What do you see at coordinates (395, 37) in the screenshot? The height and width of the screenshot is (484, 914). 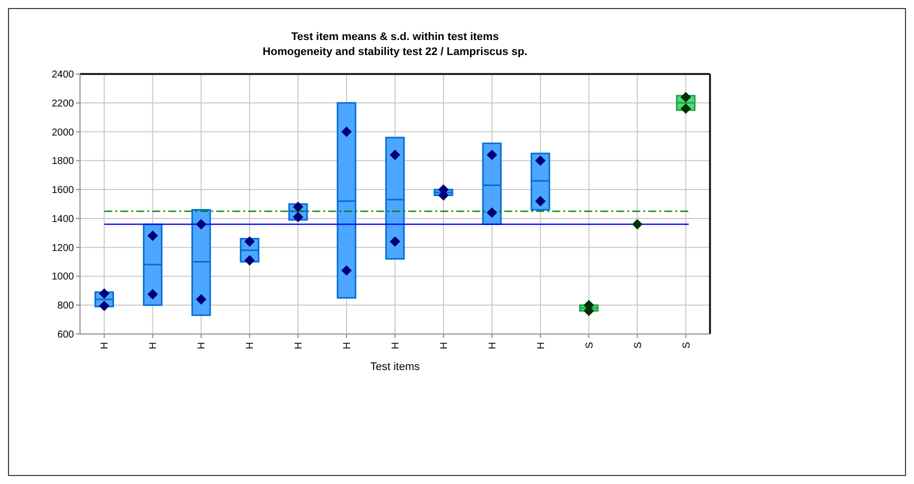 I see `chart-title: Test item means & s.d. within test items` at bounding box center [395, 37].